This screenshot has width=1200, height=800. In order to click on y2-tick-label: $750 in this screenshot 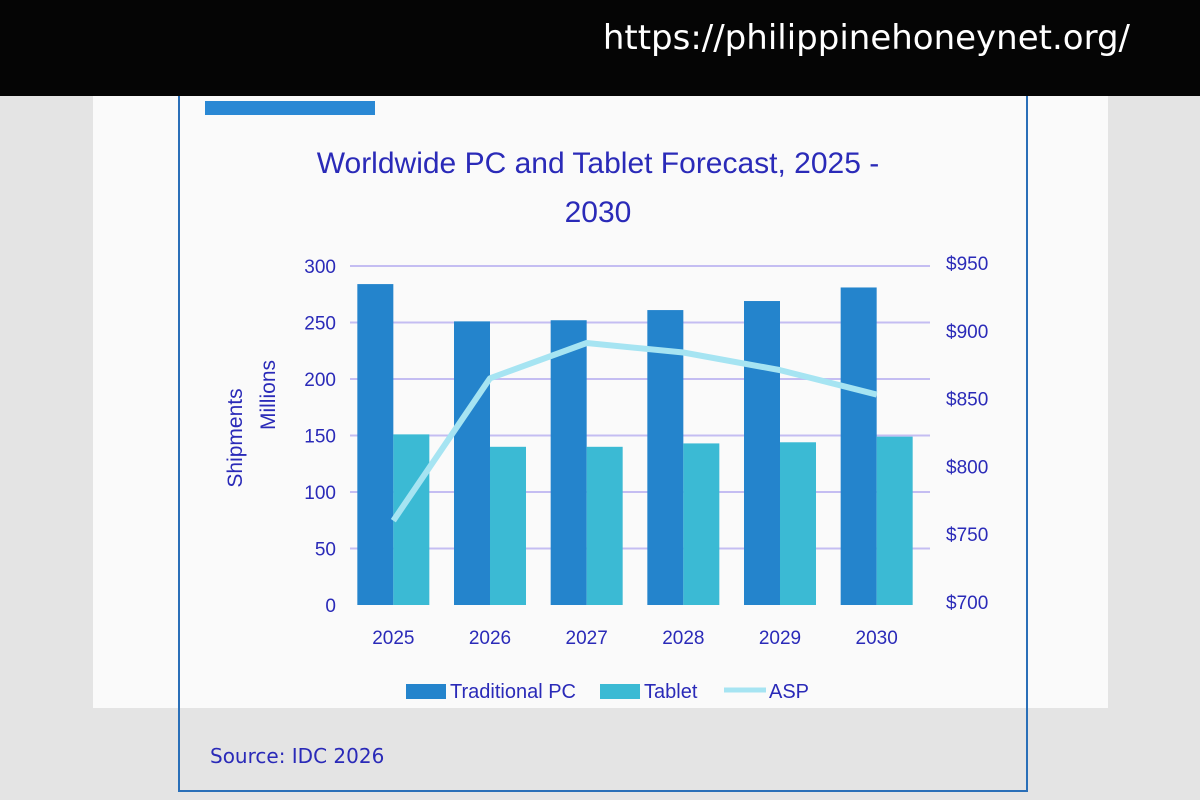, I will do `click(967, 535)`.